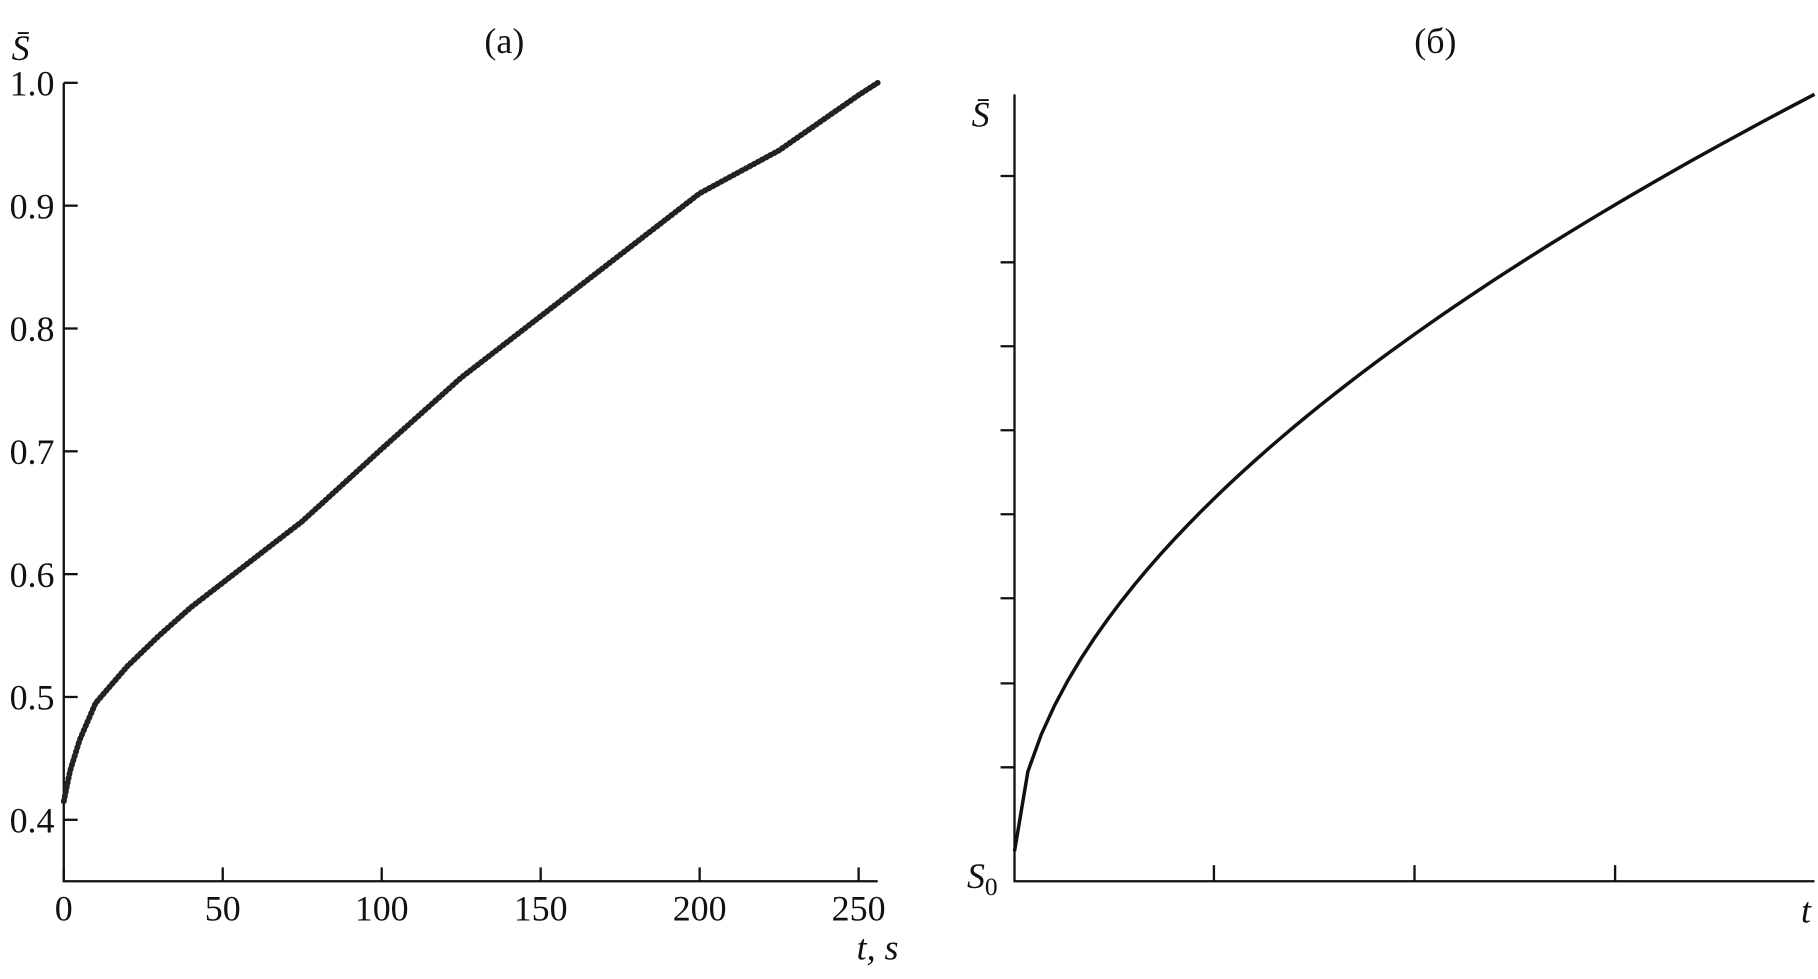 This screenshot has width=1818, height=979. What do you see at coordinates (64, 908) in the screenshot?
I see `x-tick-label: 0` at bounding box center [64, 908].